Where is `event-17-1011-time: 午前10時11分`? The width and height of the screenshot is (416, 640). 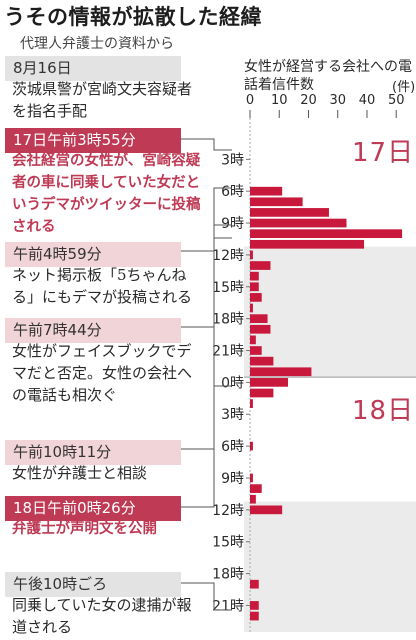 event-17-1011-time: 午前10時11分 is located at coordinates (93, 452).